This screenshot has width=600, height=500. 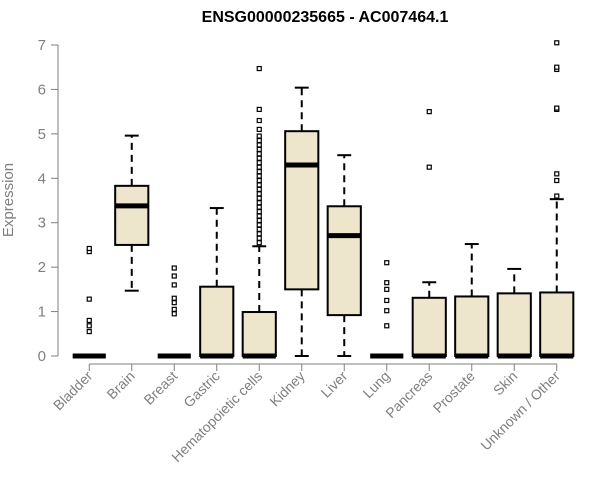 I want to click on x-tick-label: Pancreas, so click(x=408, y=394).